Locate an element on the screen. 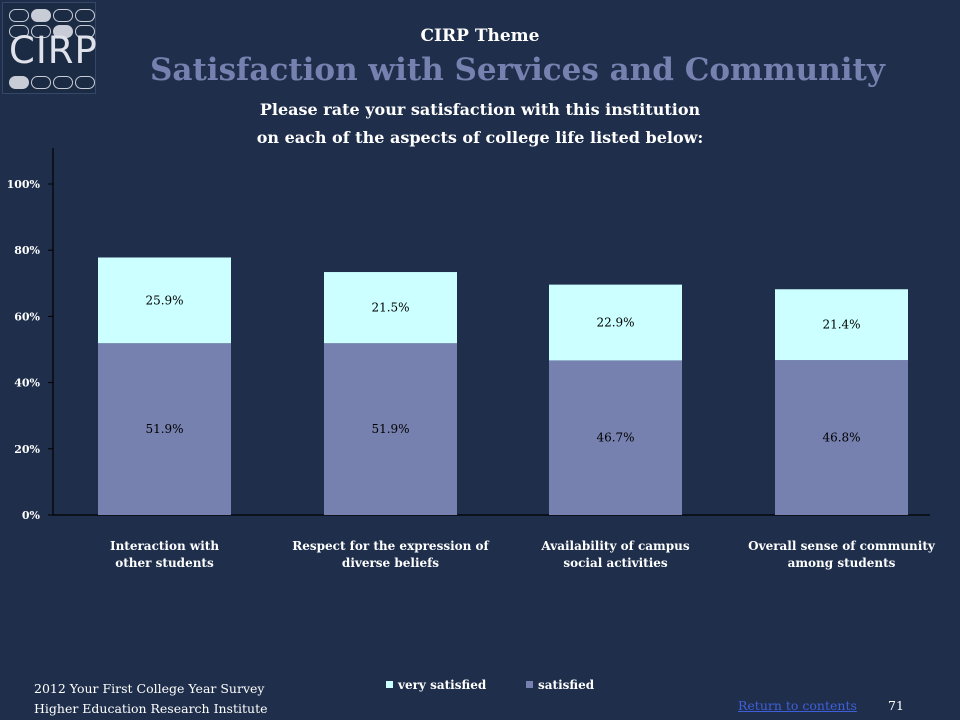 This screenshot has width=960, height=720. cirp-logo: CIRP is located at coordinates (50, 48).